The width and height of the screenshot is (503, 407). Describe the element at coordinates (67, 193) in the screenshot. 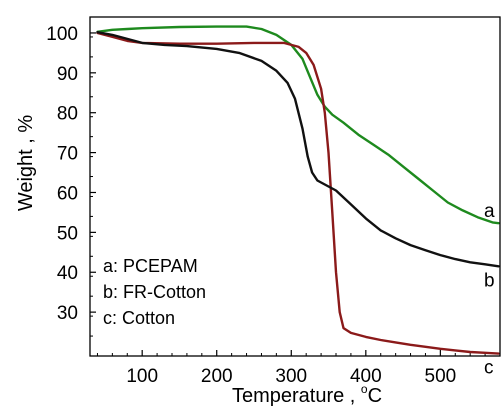

I see `y-tick-label: 60` at that location.